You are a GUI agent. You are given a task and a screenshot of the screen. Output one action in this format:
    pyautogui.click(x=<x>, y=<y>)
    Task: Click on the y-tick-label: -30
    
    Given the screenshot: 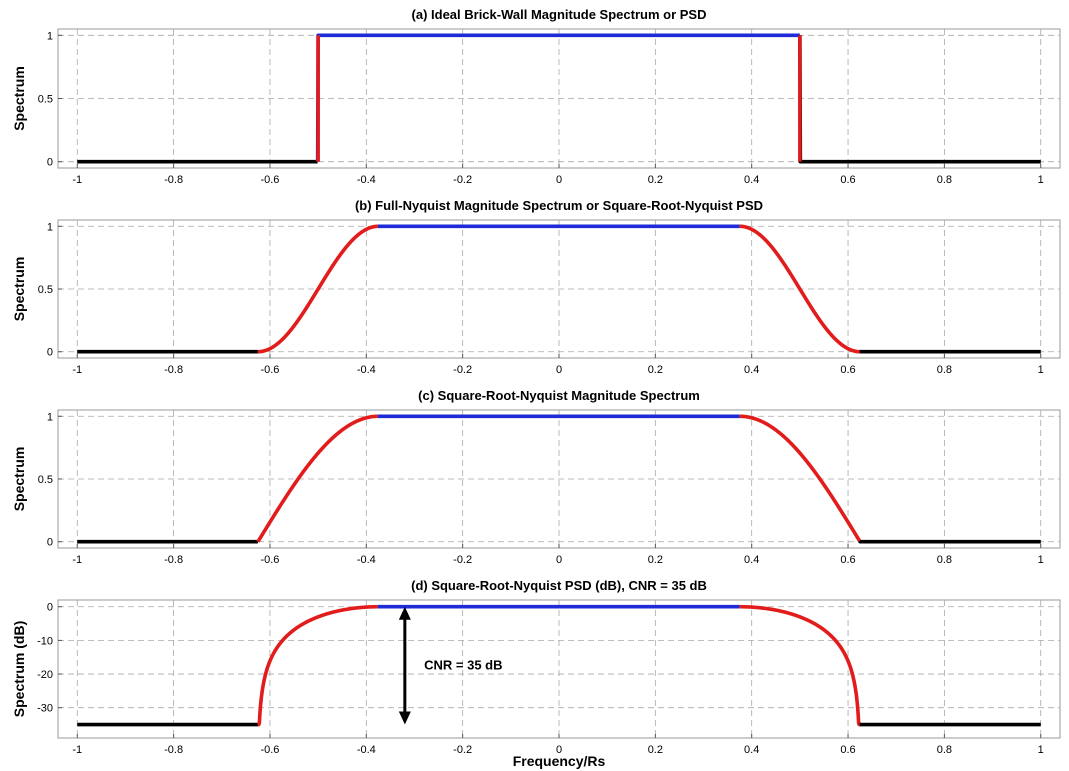 What is the action you would take?
    pyautogui.click(x=45, y=709)
    